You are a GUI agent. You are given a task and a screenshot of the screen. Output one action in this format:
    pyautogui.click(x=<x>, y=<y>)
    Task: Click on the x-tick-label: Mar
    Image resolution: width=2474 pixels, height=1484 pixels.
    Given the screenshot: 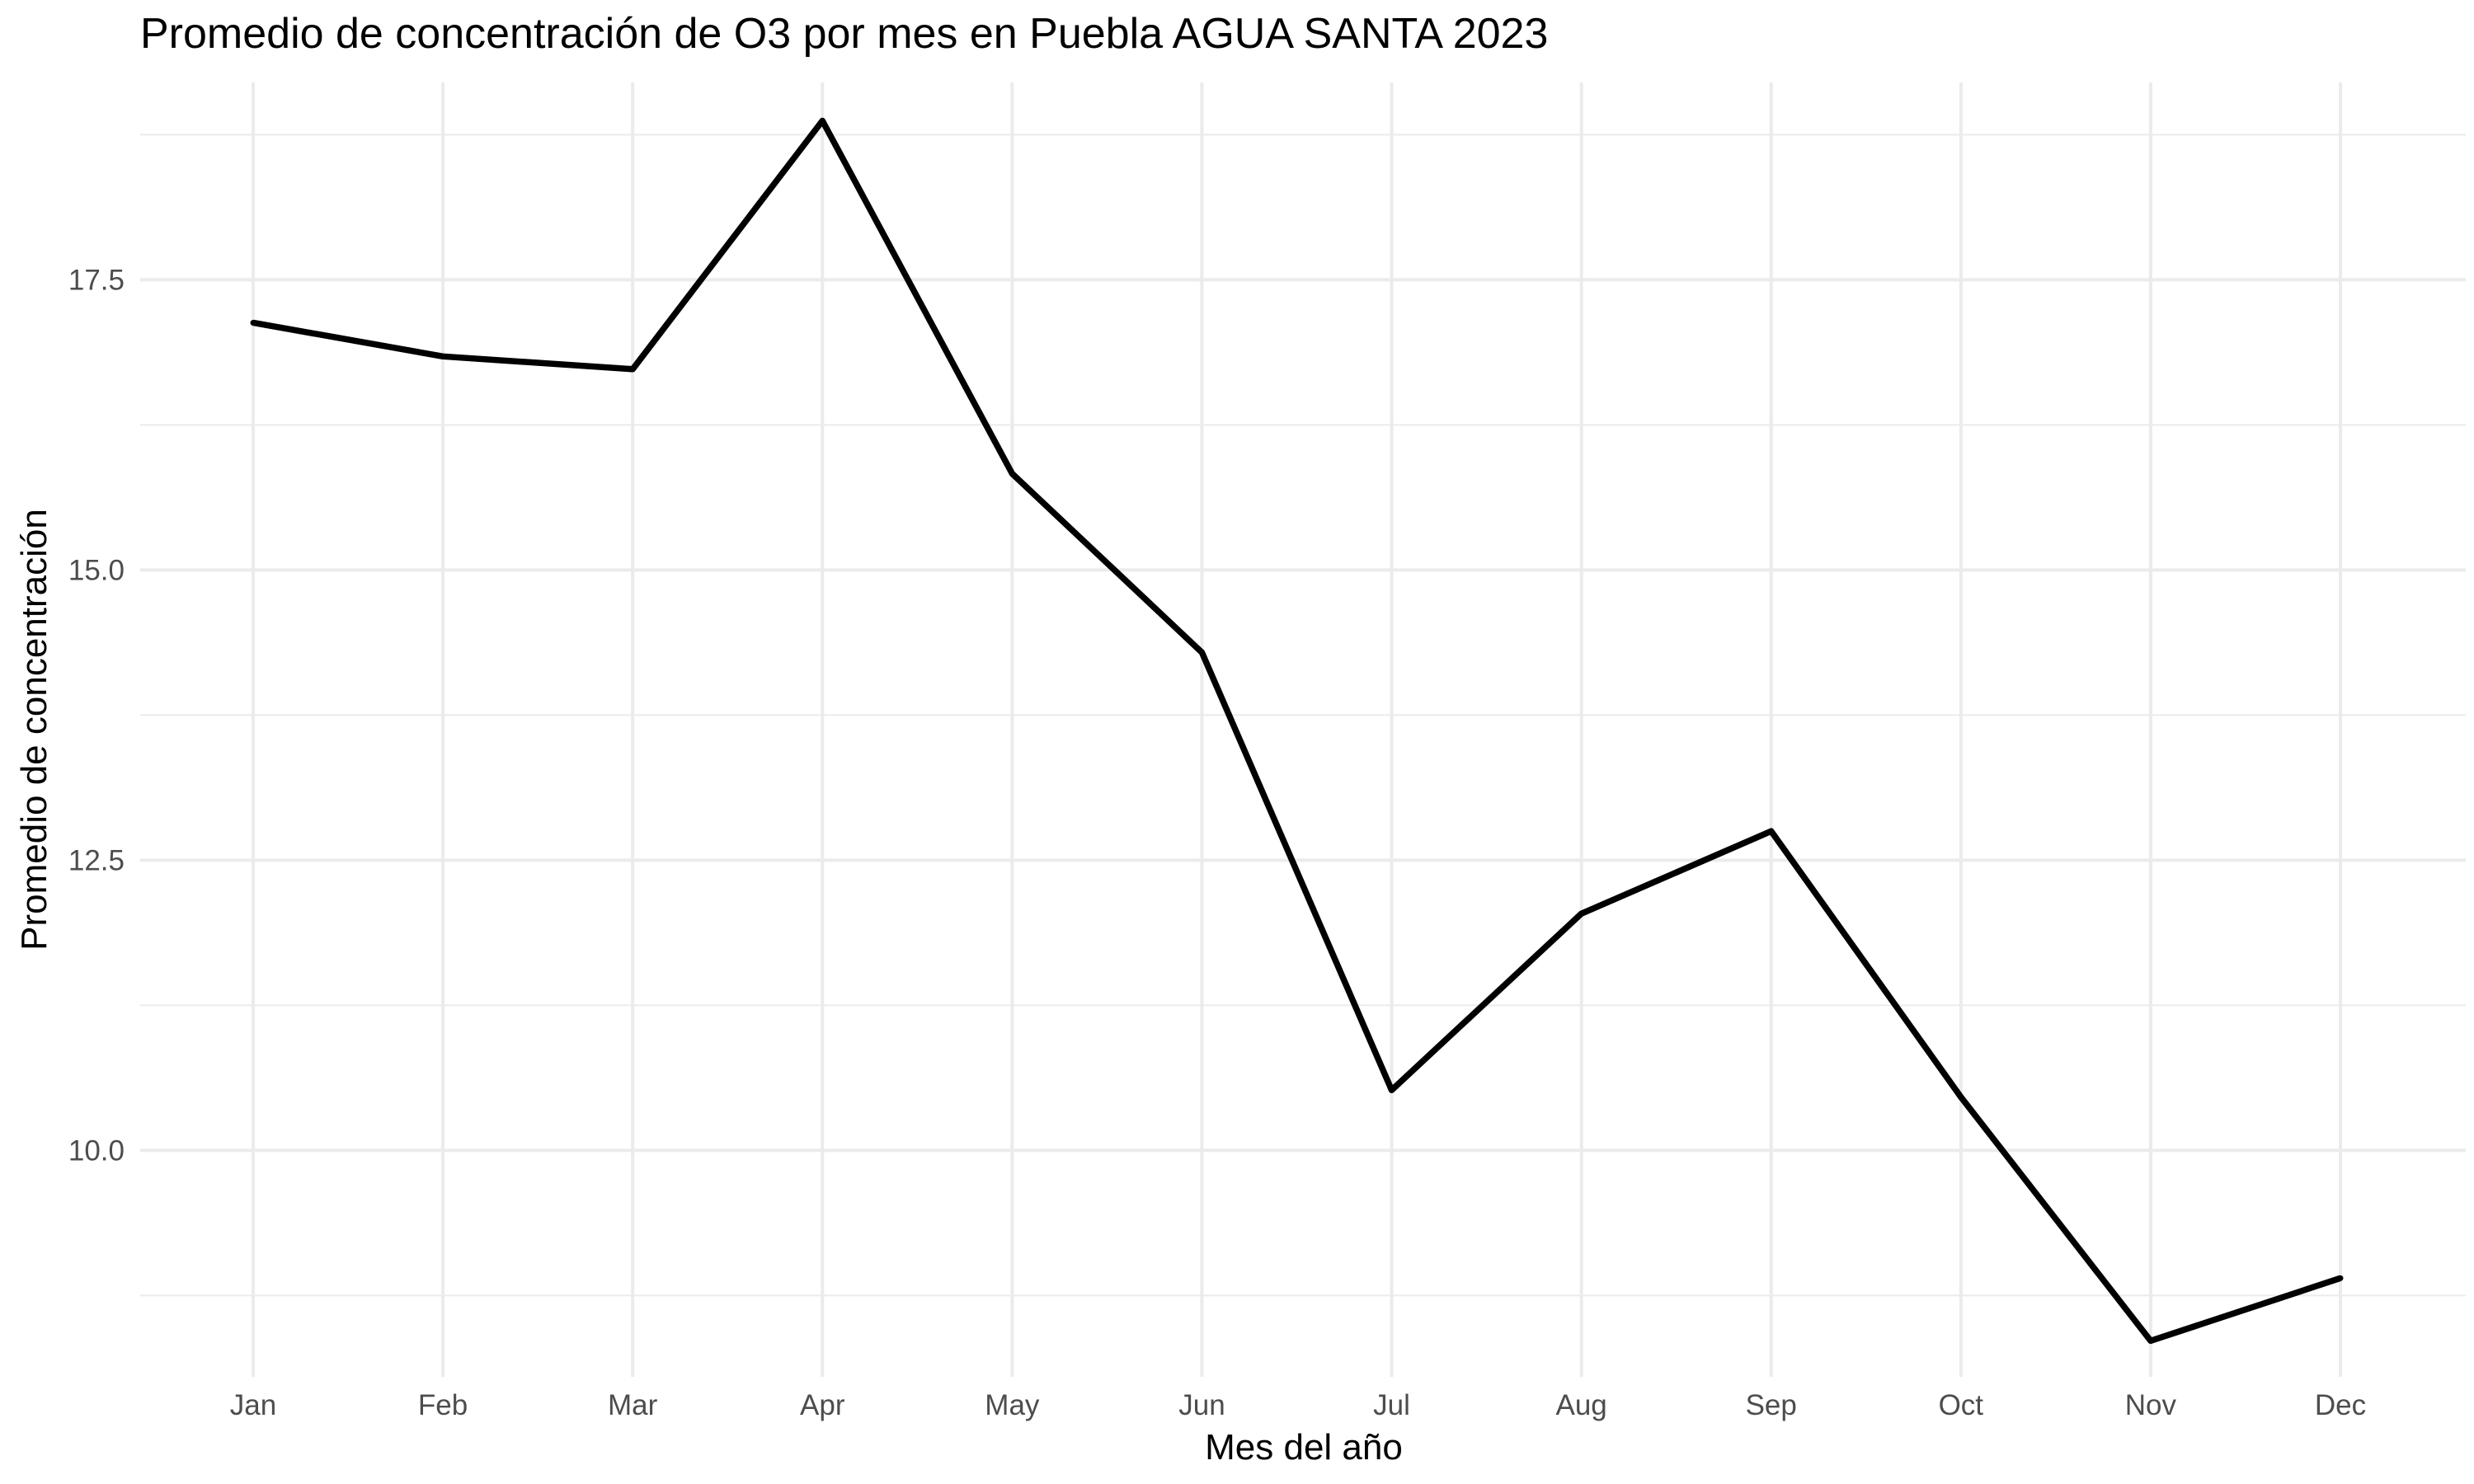 What is the action you would take?
    pyautogui.click(x=633, y=1405)
    